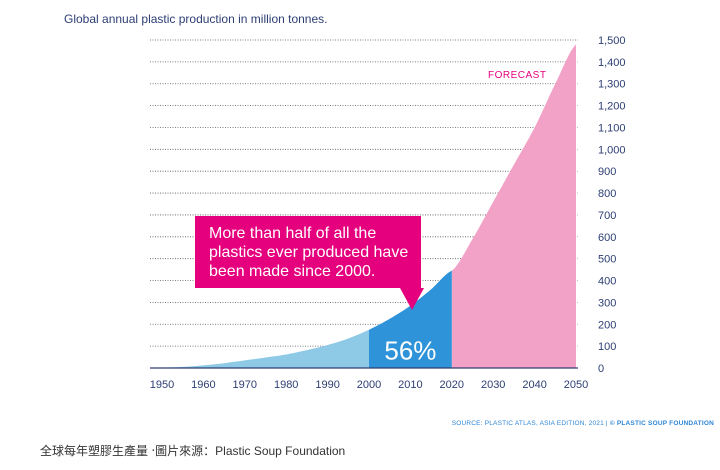 This screenshot has width=720, height=470. Describe the element at coordinates (369, 385) in the screenshot. I see `x-tick-label: 2000` at that location.